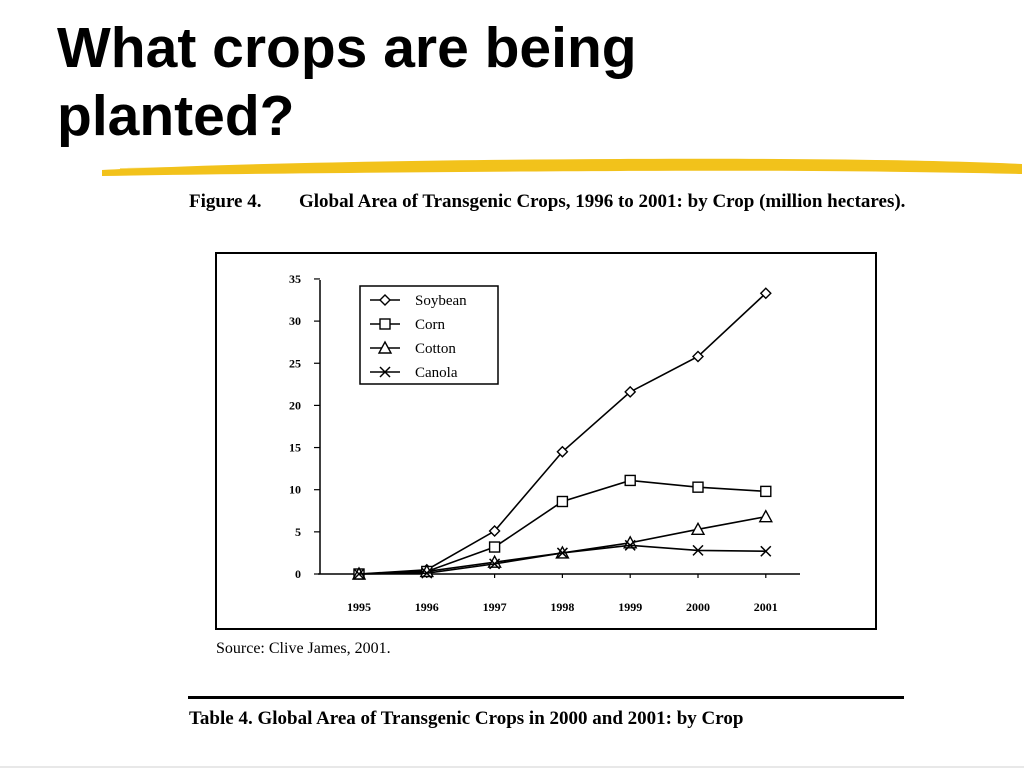 Image resolution: width=1024 pixels, height=768 pixels. I want to click on y-tick-label: 15, so click(295, 448).